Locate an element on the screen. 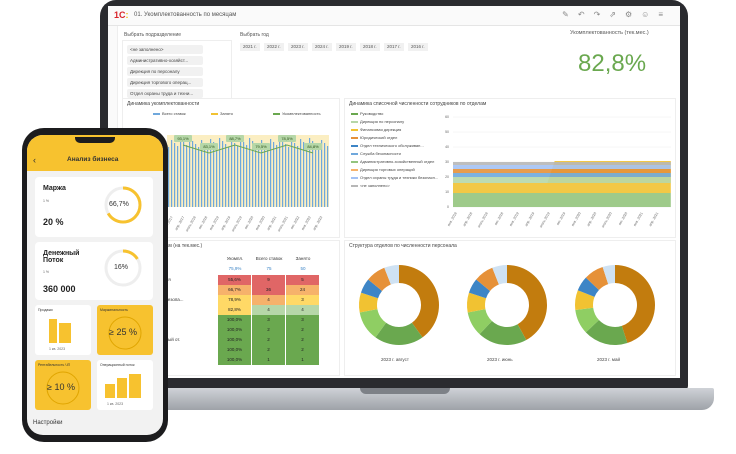 This screenshot has height=454, width=736. x-tick-label: апр. 2019 is located at coordinates (529, 218).